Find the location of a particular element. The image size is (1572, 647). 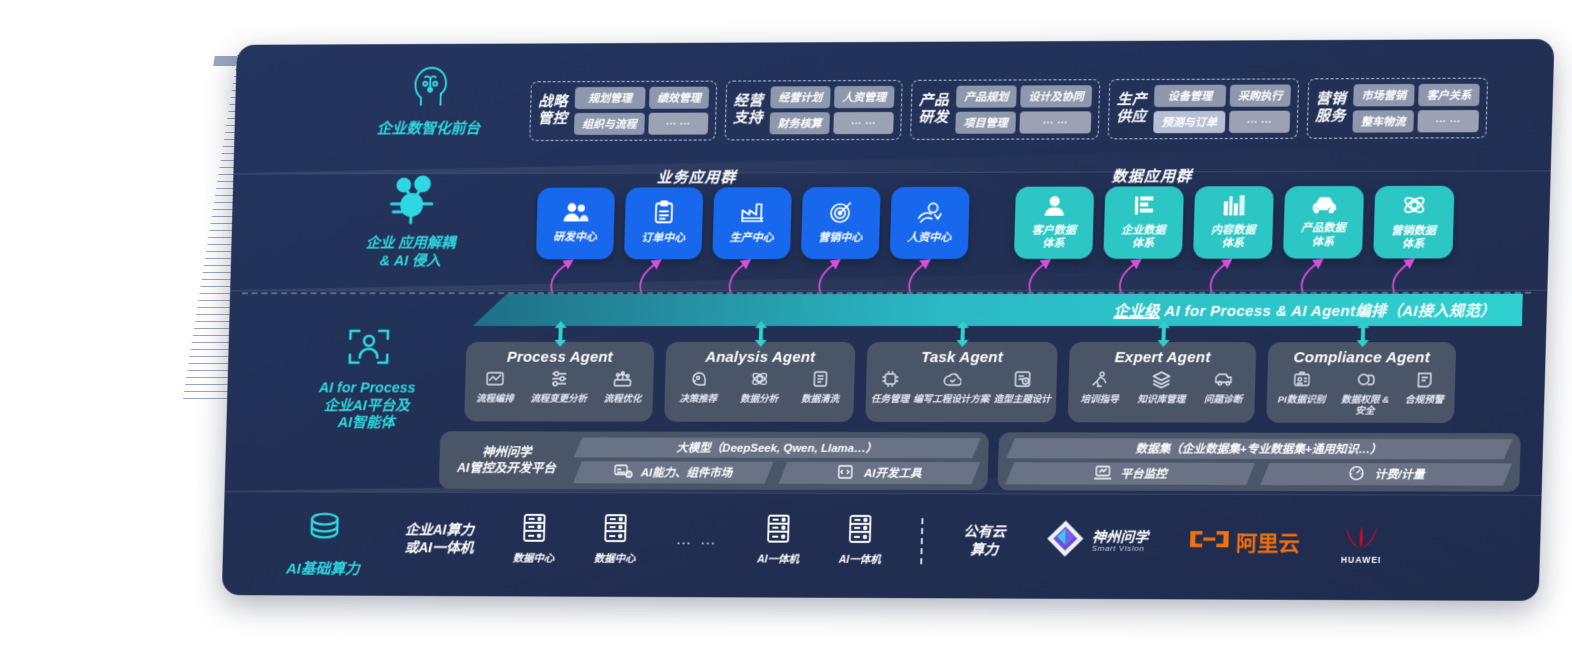

vendor-sub: Smart Vision is located at coordinates (1118, 549).